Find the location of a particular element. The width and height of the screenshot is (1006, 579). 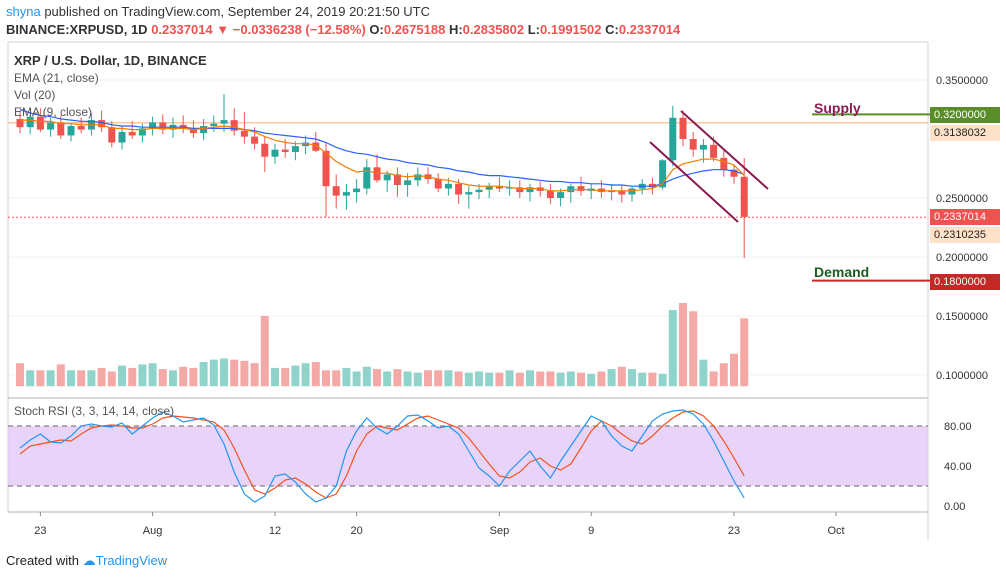

price-axis-label: 0.1500000 is located at coordinates (962, 317).